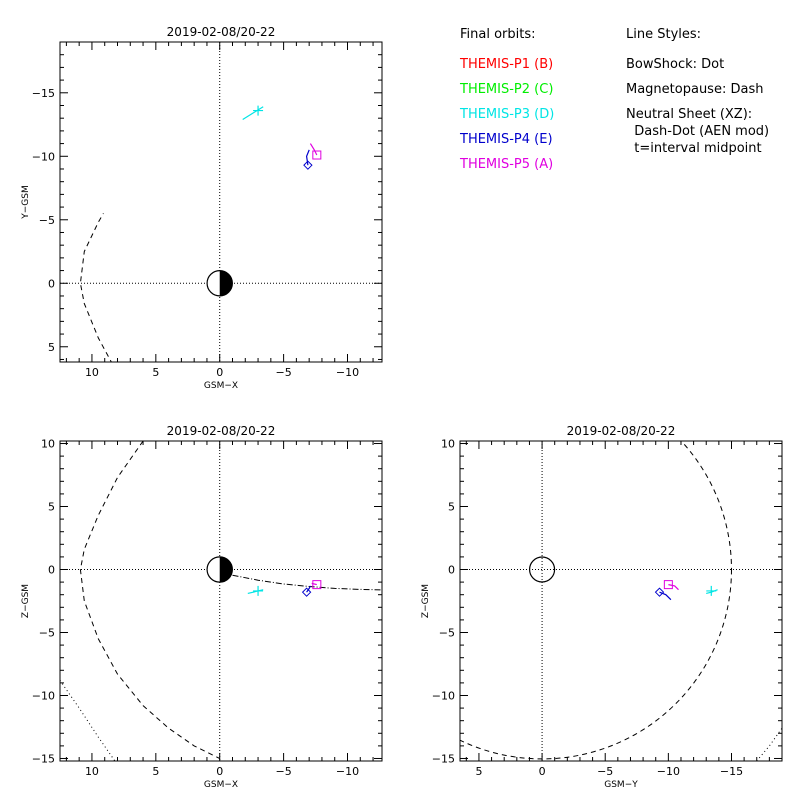  I want to click on style-magnetopause: Magnetopause: Dash, so click(695, 89).